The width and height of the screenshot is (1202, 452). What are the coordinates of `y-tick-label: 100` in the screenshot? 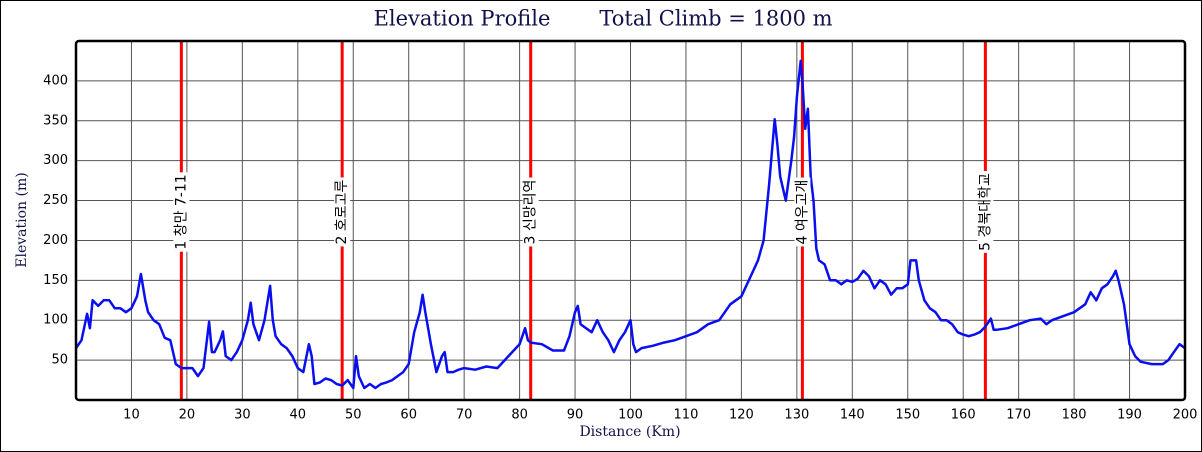 It's located at (55, 320).